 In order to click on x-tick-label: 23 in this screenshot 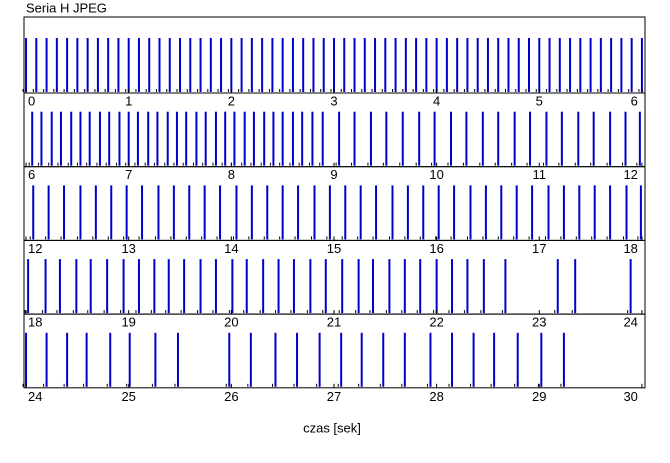, I will do `click(539, 322)`.